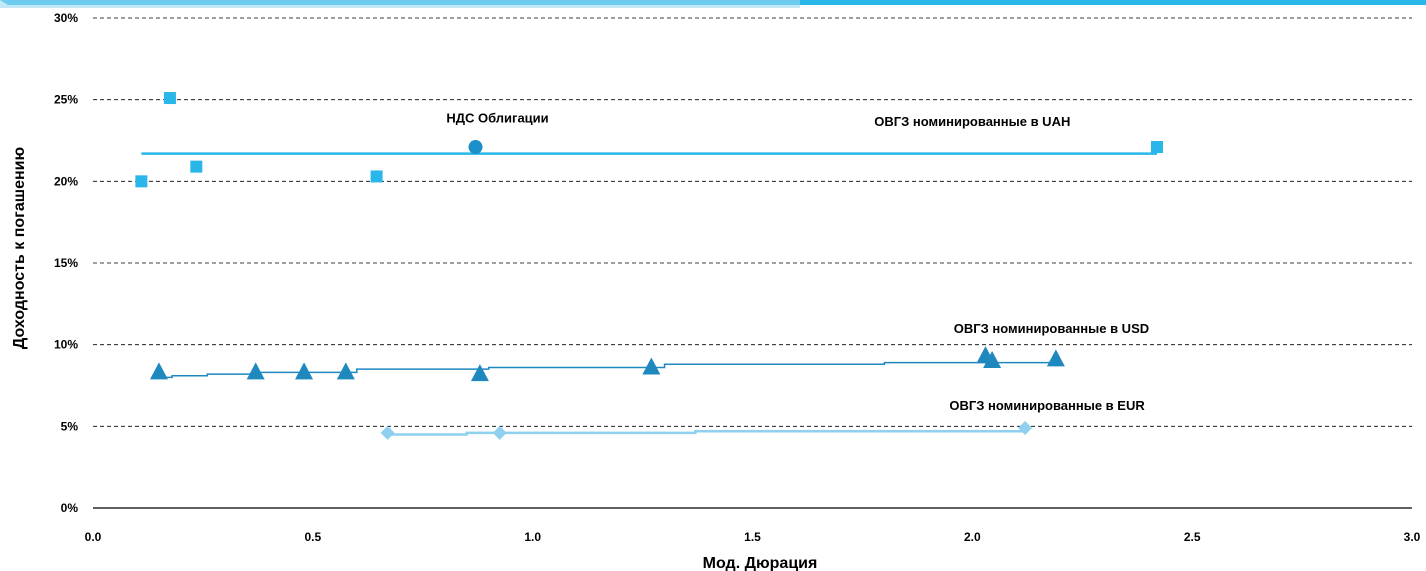 The height and width of the screenshot is (571, 1426). What do you see at coordinates (752, 537) in the screenshot?
I see `x-tick-label: 1.5` at bounding box center [752, 537].